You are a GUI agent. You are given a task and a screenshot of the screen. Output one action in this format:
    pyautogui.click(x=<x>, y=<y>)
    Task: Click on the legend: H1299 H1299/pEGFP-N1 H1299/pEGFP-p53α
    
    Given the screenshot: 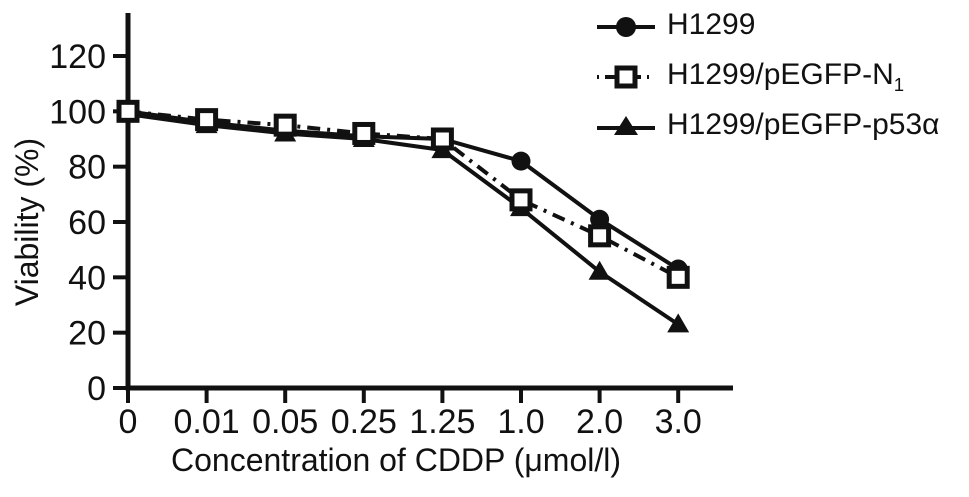 What is the action you would take?
    pyautogui.click(x=768, y=77)
    